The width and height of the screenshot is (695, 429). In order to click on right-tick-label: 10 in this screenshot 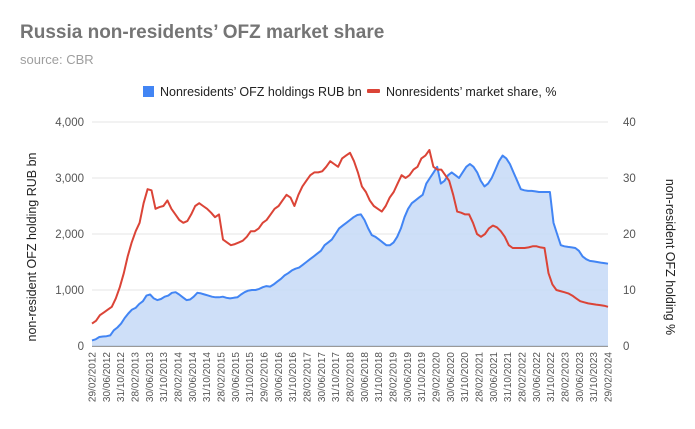, I will do `click(629, 291)`.